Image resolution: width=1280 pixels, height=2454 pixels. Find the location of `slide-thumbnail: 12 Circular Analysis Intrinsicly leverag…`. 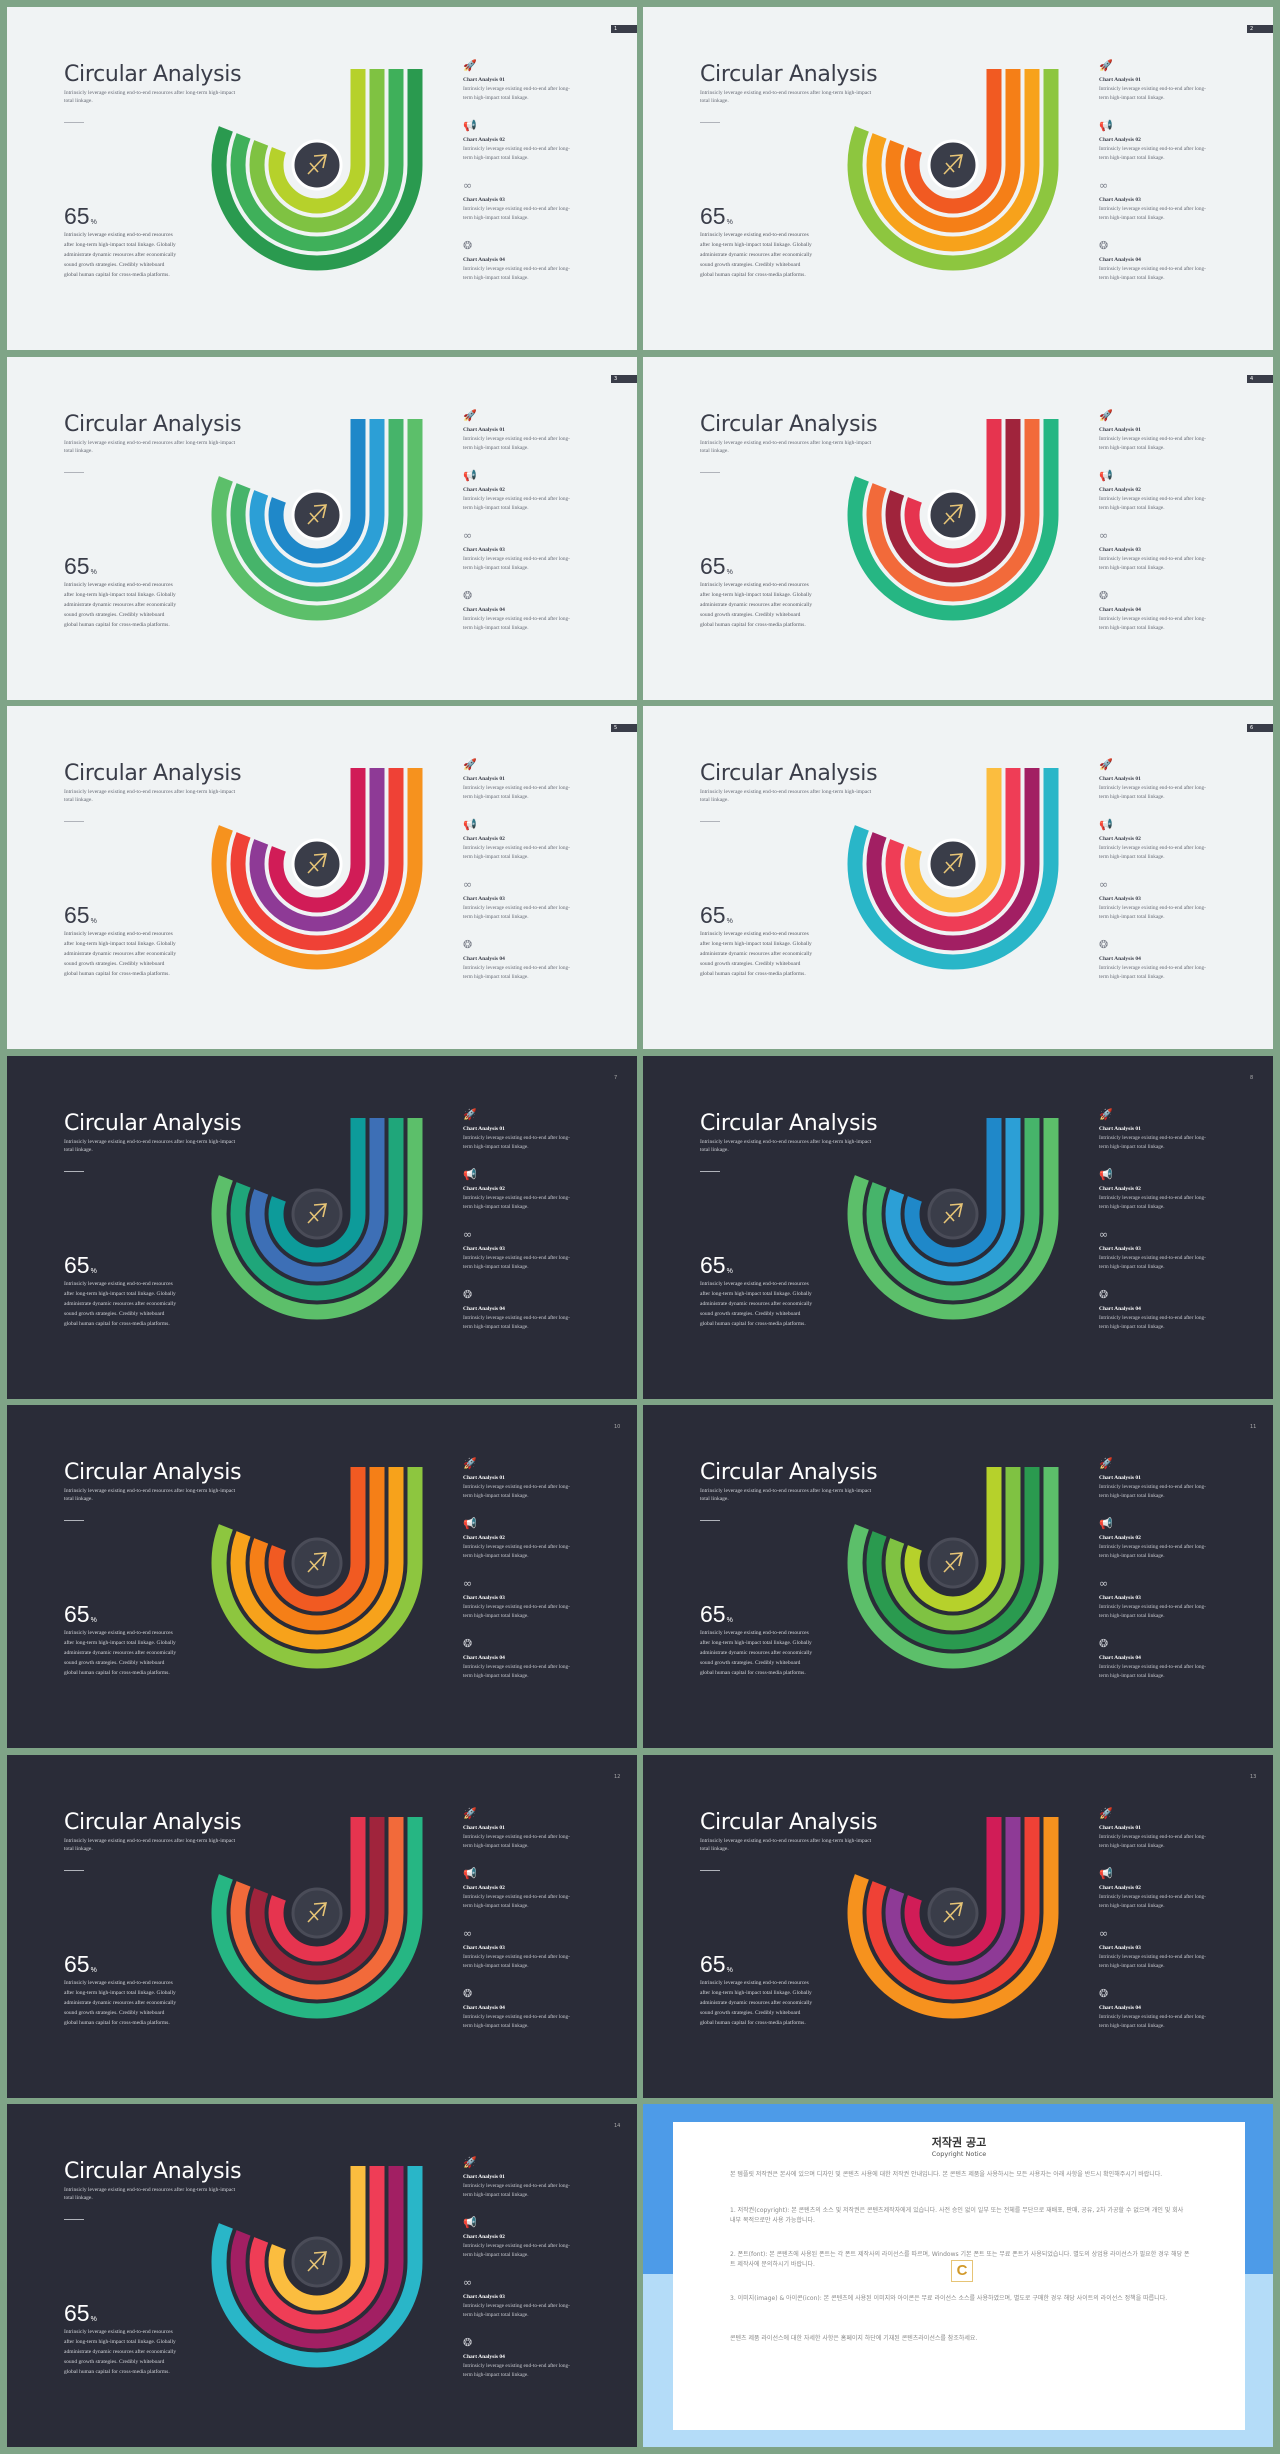

slide-thumbnail: 12 Circular Analysis Intrinsicly leverag… is located at coordinates (322, 1926).